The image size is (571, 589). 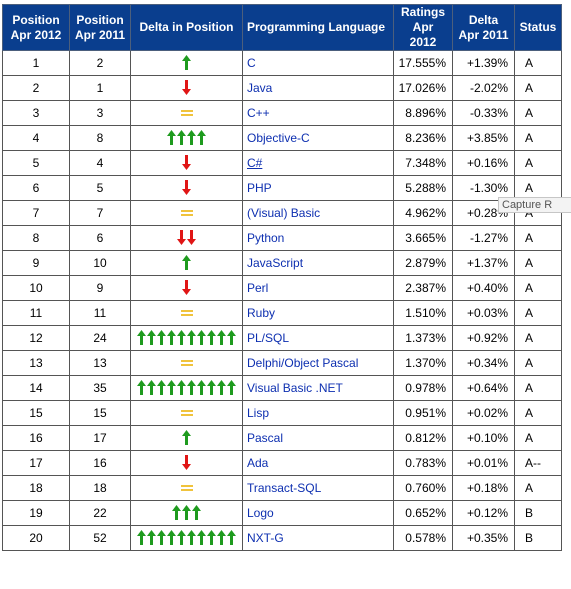 What do you see at coordinates (423, 538) in the screenshot?
I see `rating: 0.578%` at bounding box center [423, 538].